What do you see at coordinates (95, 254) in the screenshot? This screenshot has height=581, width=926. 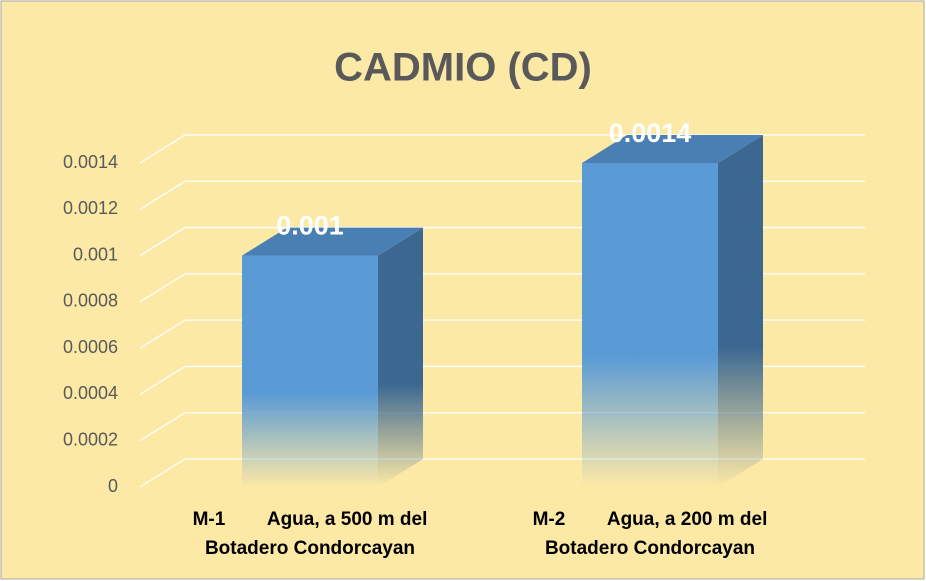 I see `y-tick-label: 0.001` at bounding box center [95, 254].